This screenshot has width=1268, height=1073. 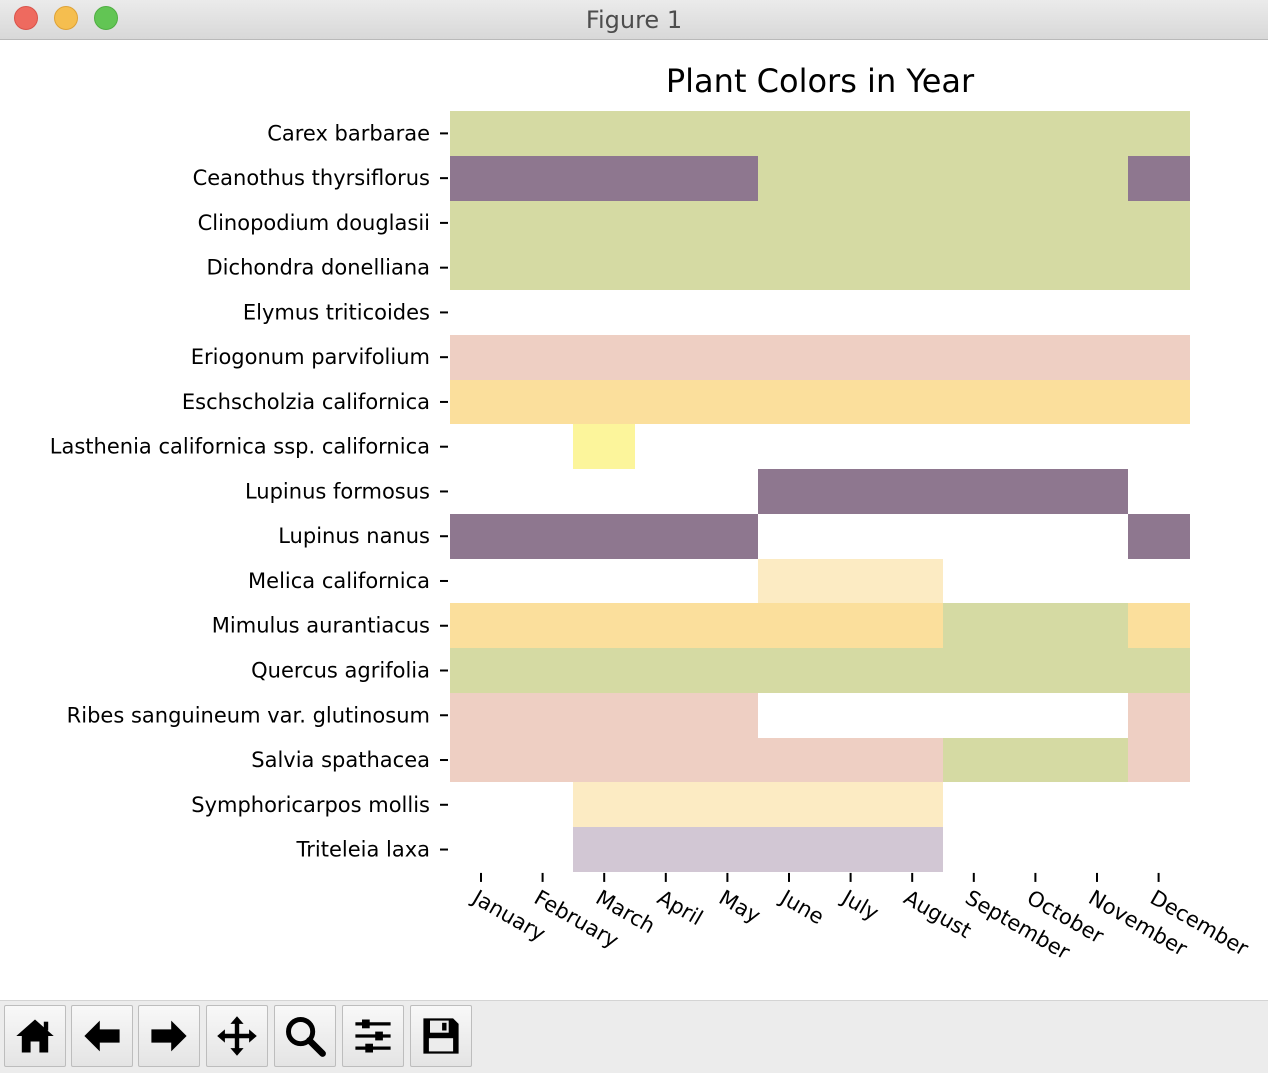 I want to click on y-tick-label: Ceanothus thyrsiflorus, so click(x=311, y=178).